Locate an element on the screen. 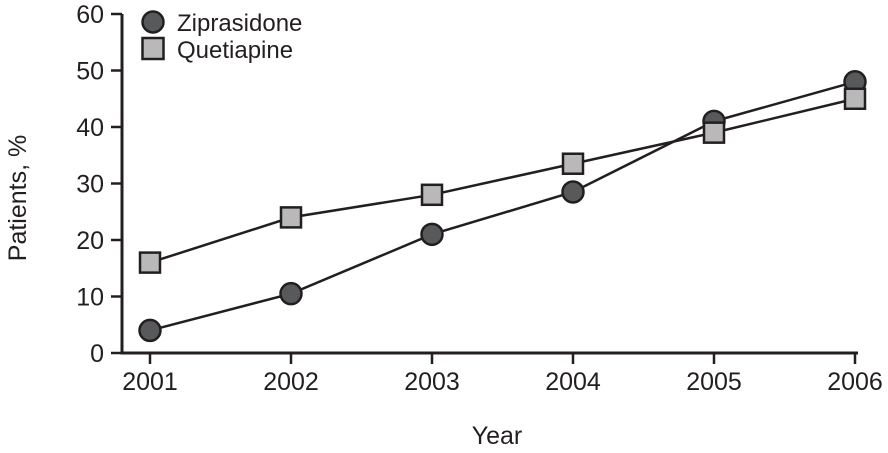  legend-marker-quetiapine is located at coordinates (153, 48).